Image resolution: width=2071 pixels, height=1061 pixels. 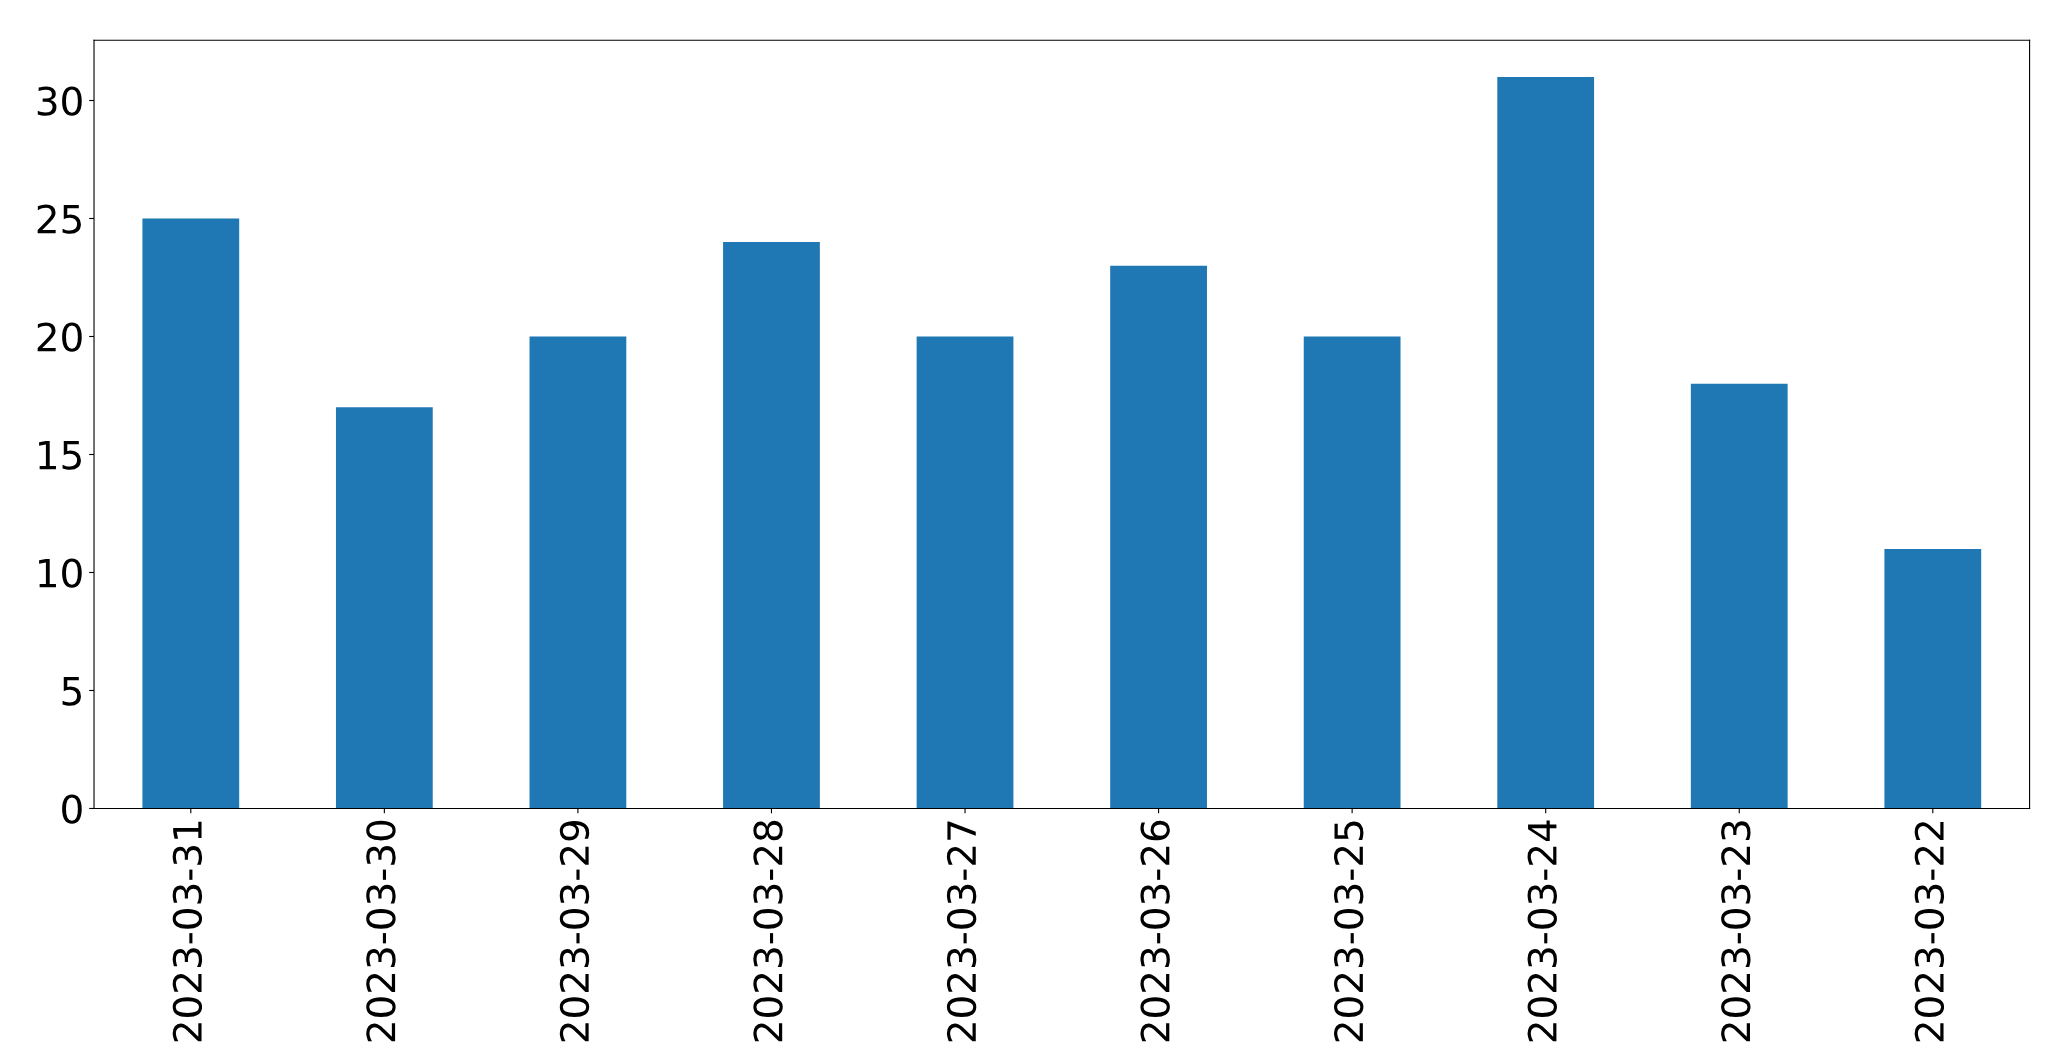 I want to click on x-tick-label: 2023-03-29, so click(x=574, y=931).